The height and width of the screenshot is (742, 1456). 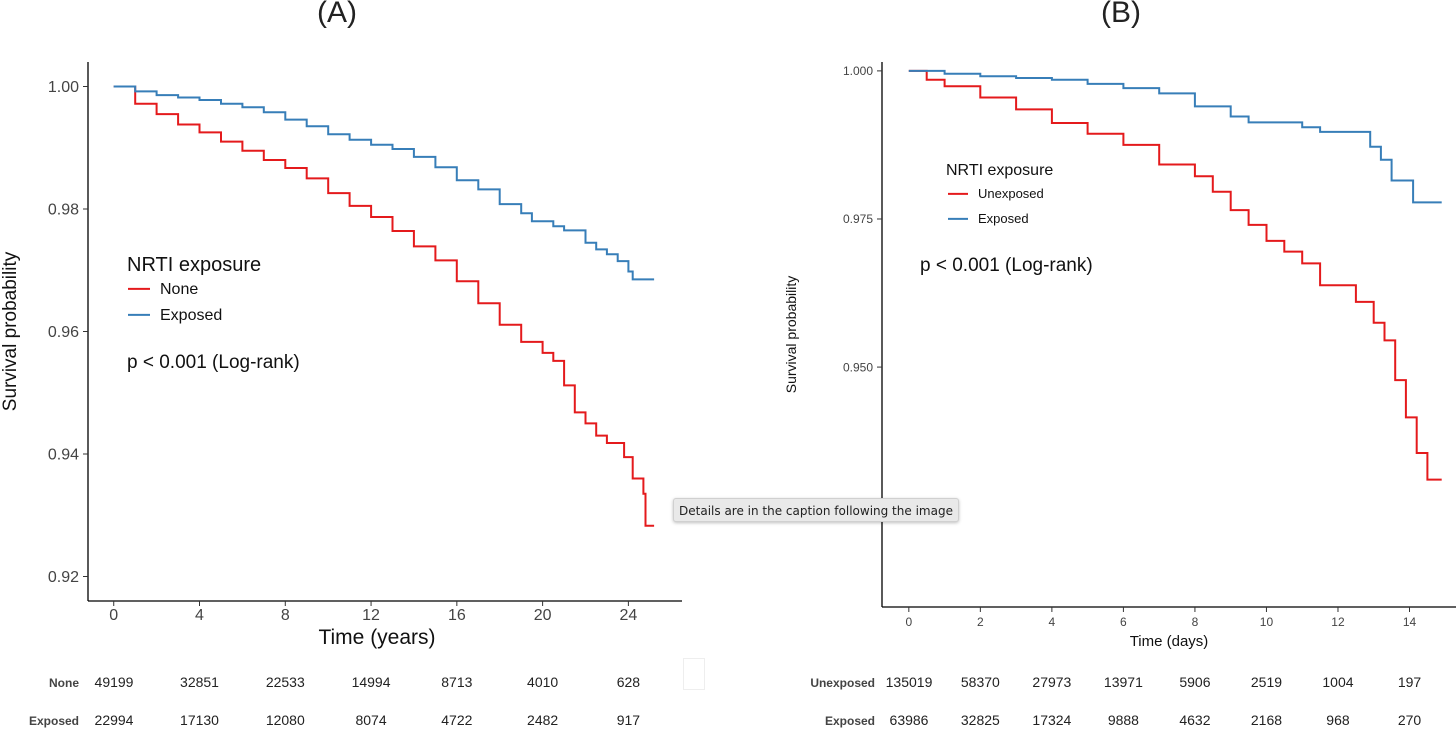 What do you see at coordinates (63, 577) in the screenshot?
I see `y-tick-label: 0.92` at bounding box center [63, 577].